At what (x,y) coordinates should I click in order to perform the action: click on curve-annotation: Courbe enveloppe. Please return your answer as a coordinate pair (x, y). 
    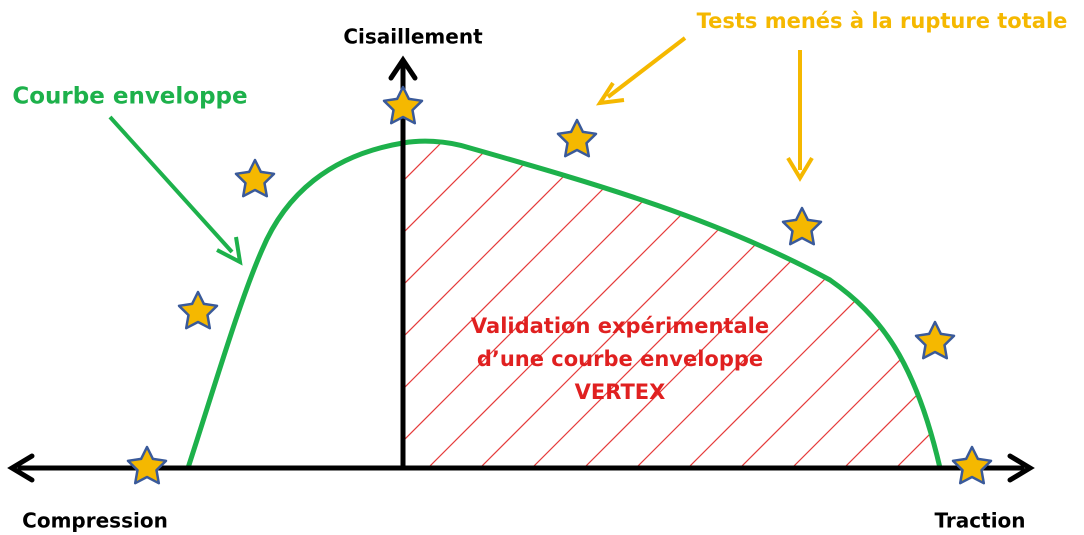
    Looking at the image, I should click on (129, 97).